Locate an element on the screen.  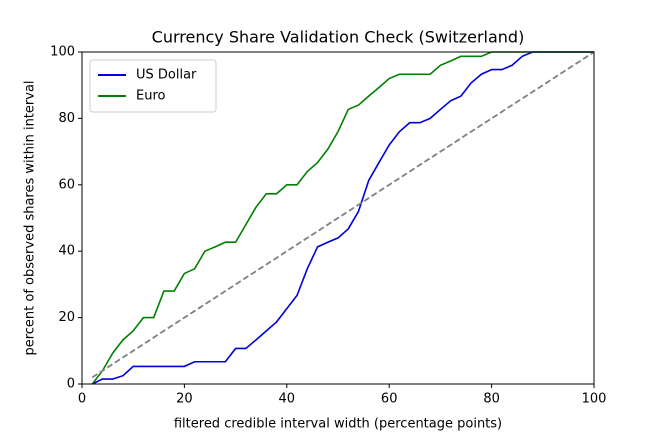
y-tick-label: 40 is located at coordinates (66, 251).